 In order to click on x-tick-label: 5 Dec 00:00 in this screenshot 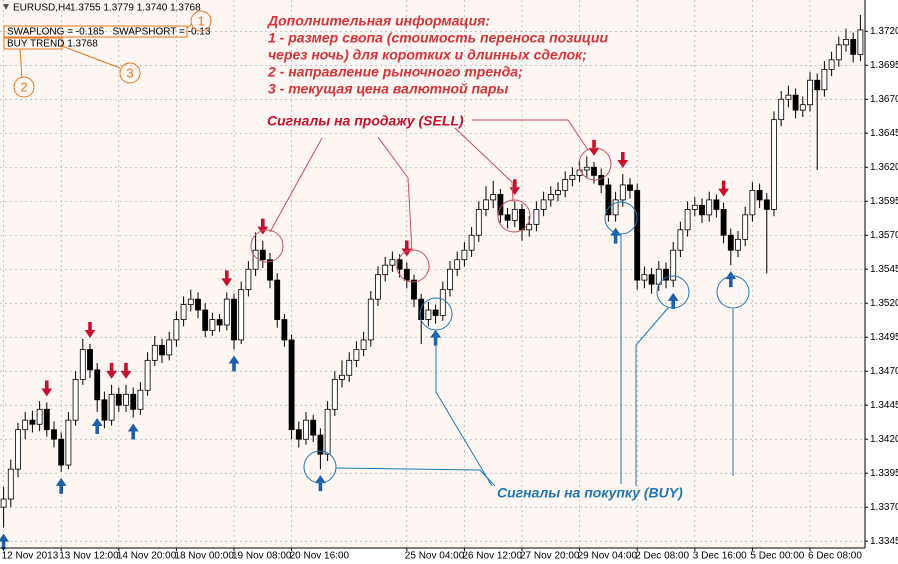, I will do `click(777, 556)`.